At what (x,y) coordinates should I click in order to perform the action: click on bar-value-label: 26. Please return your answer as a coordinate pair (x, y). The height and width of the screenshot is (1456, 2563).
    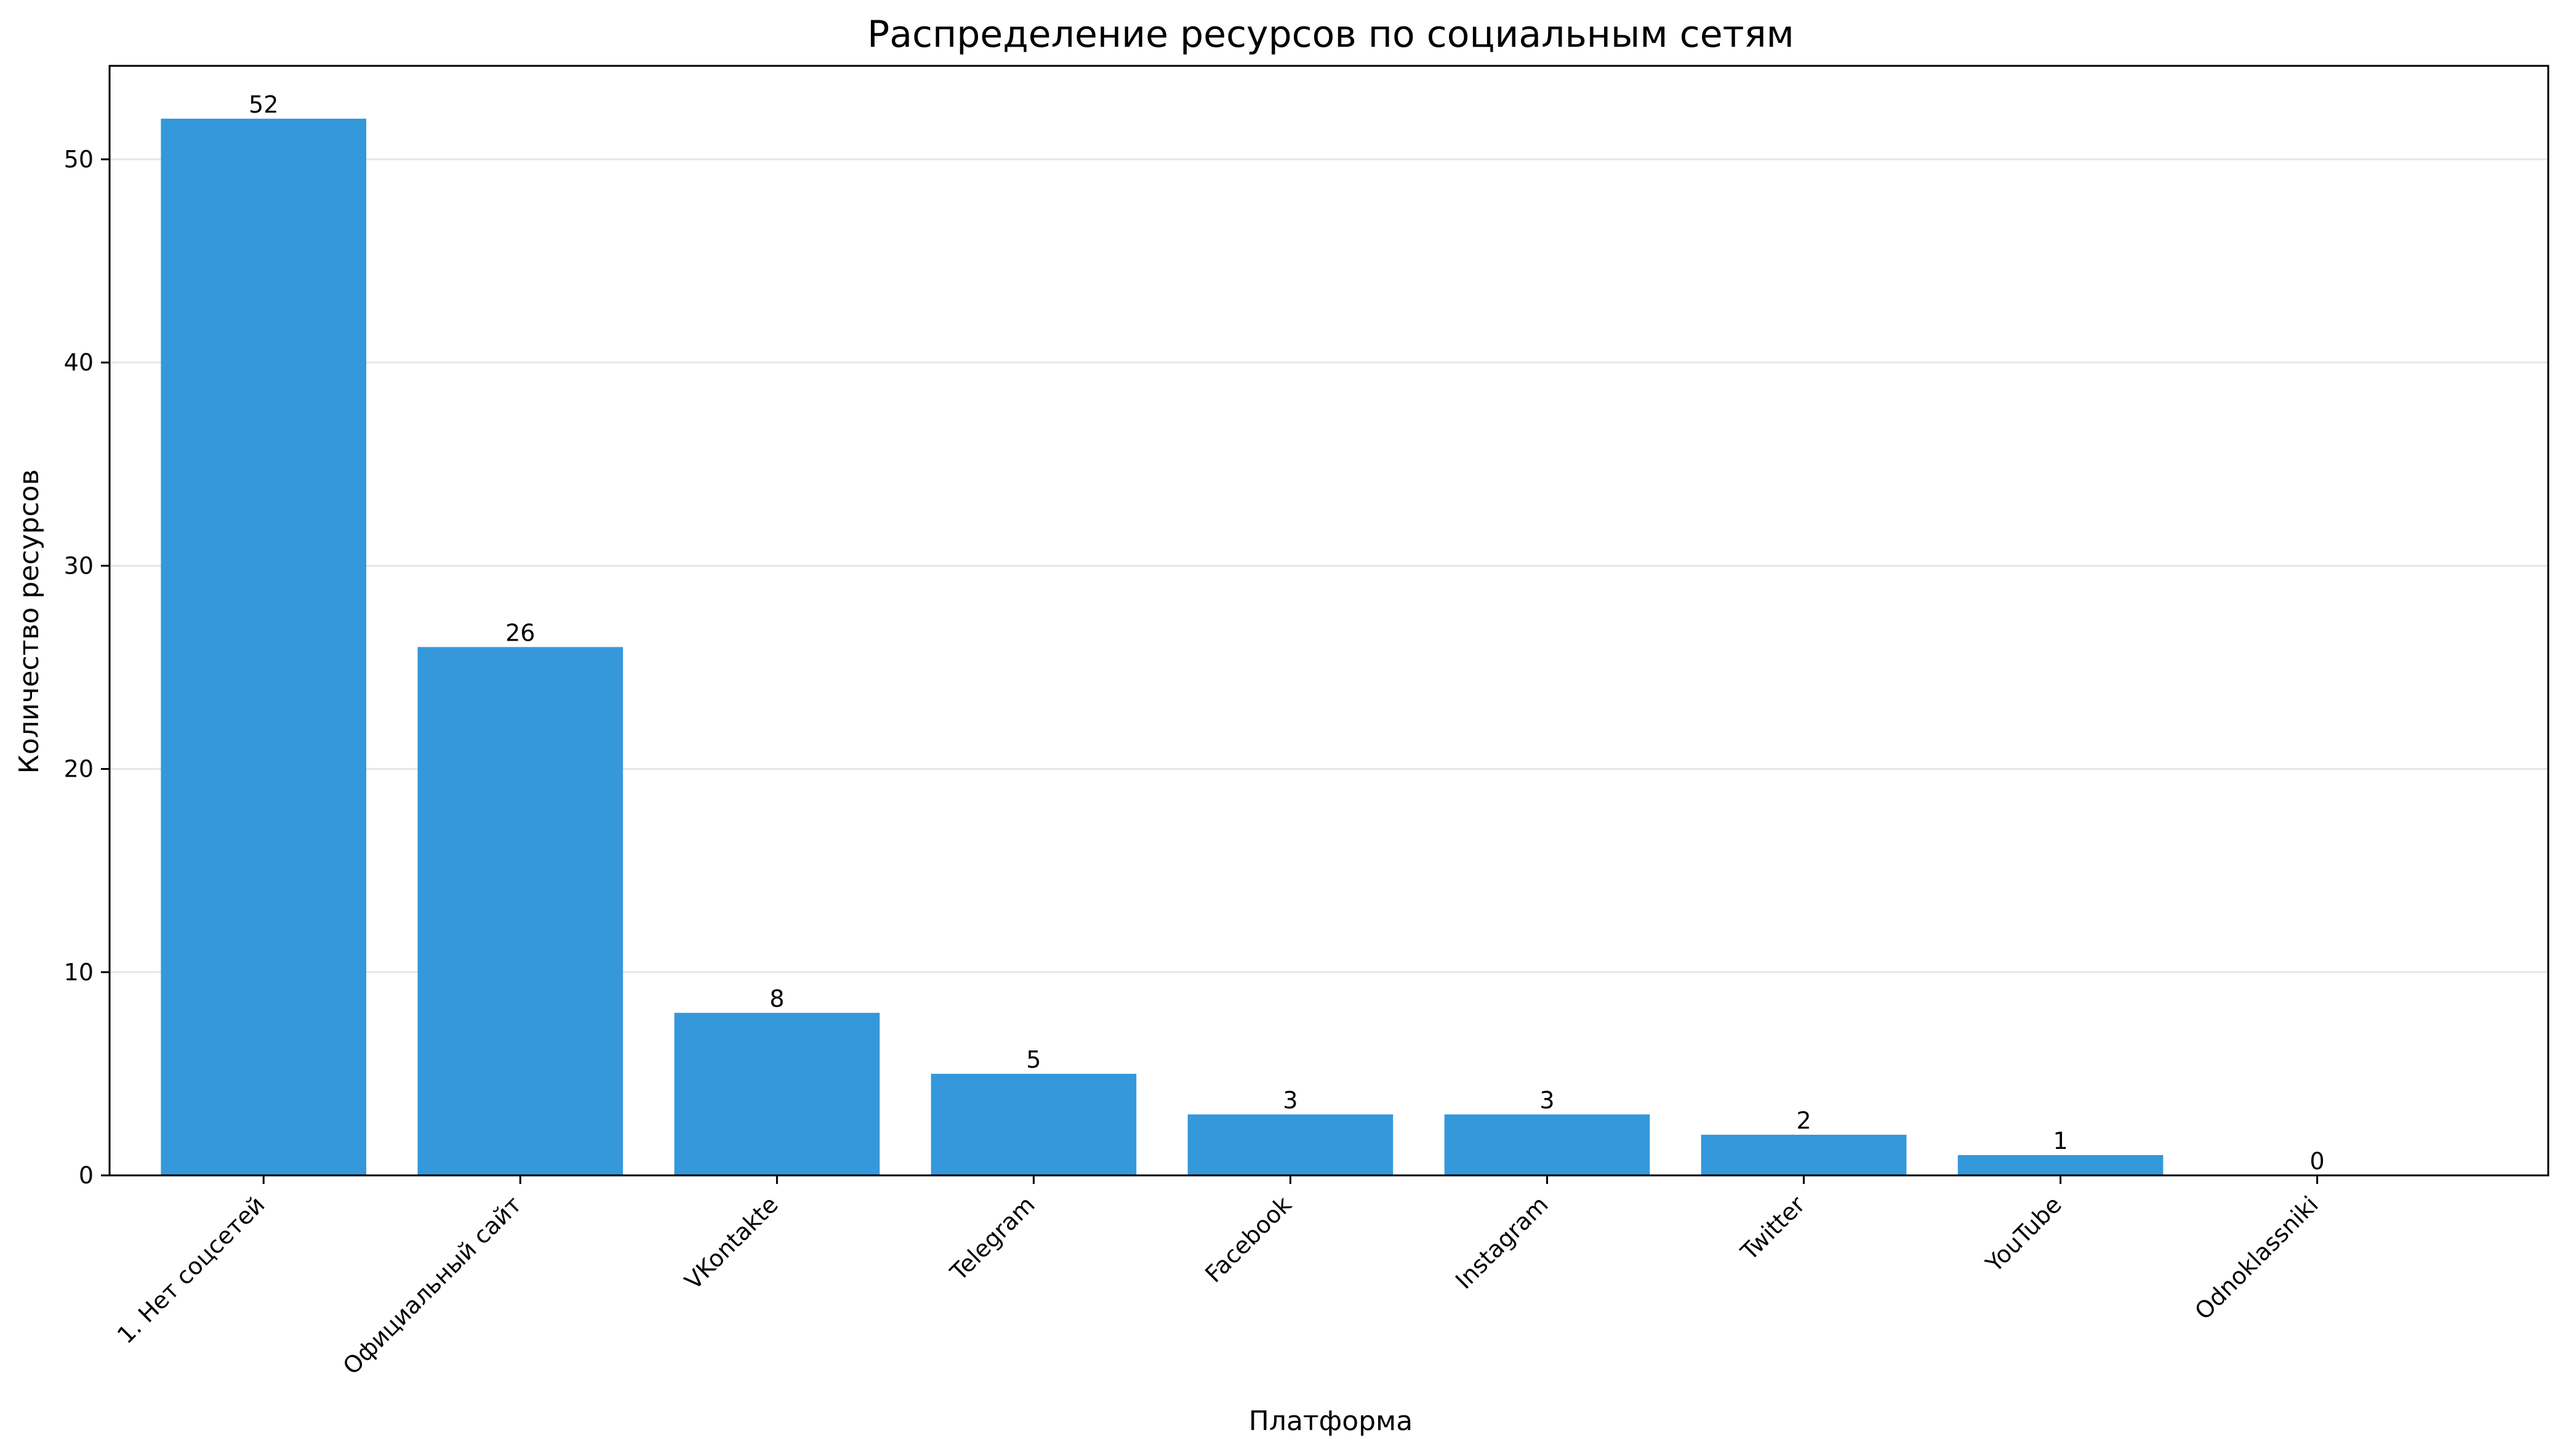
    Looking at the image, I should click on (520, 632).